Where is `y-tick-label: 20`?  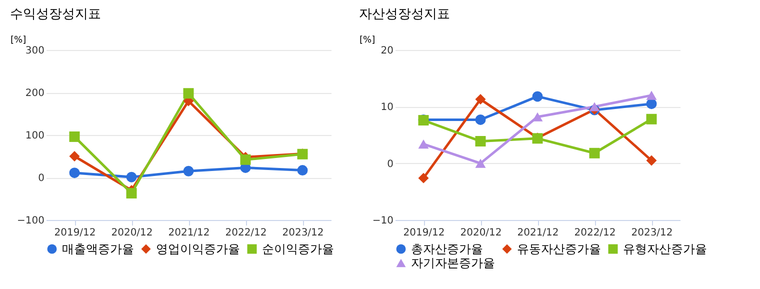 y-tick-label: 20 is located at coordinates (387, 51).